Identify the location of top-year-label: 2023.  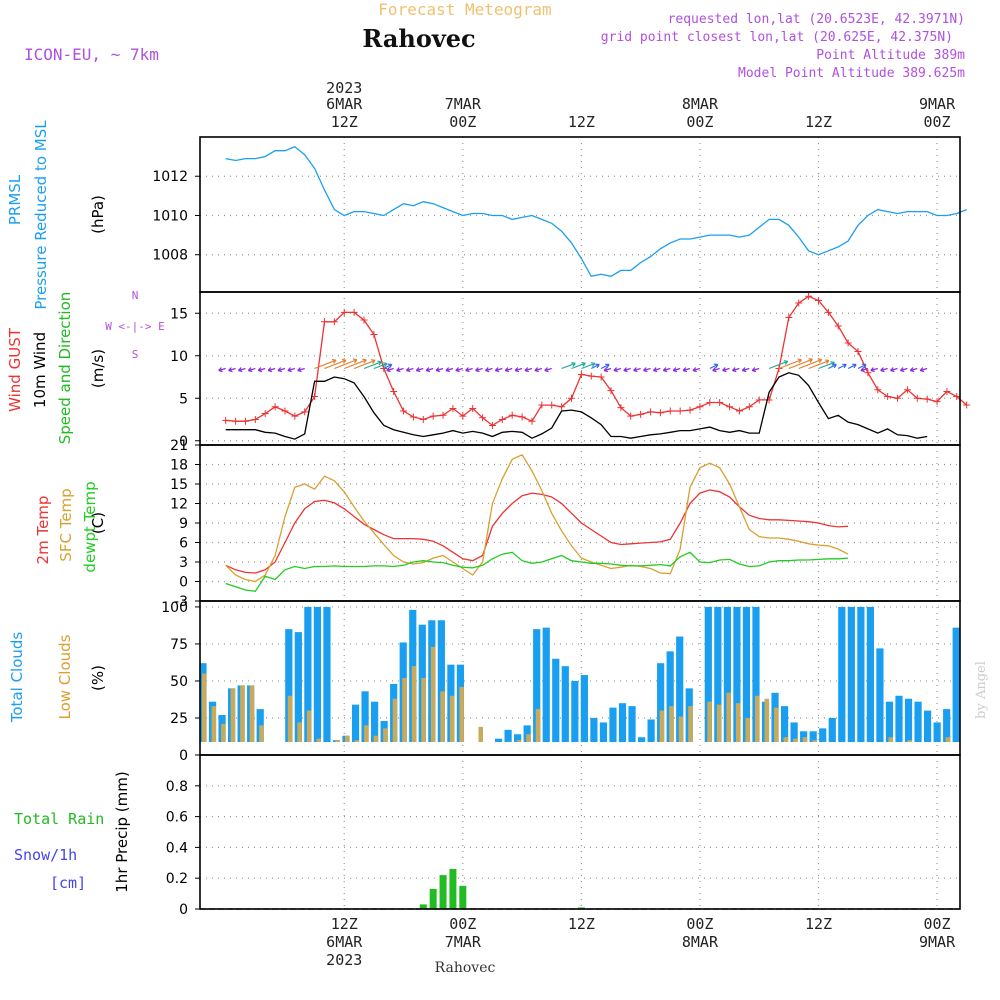
(344, 88).